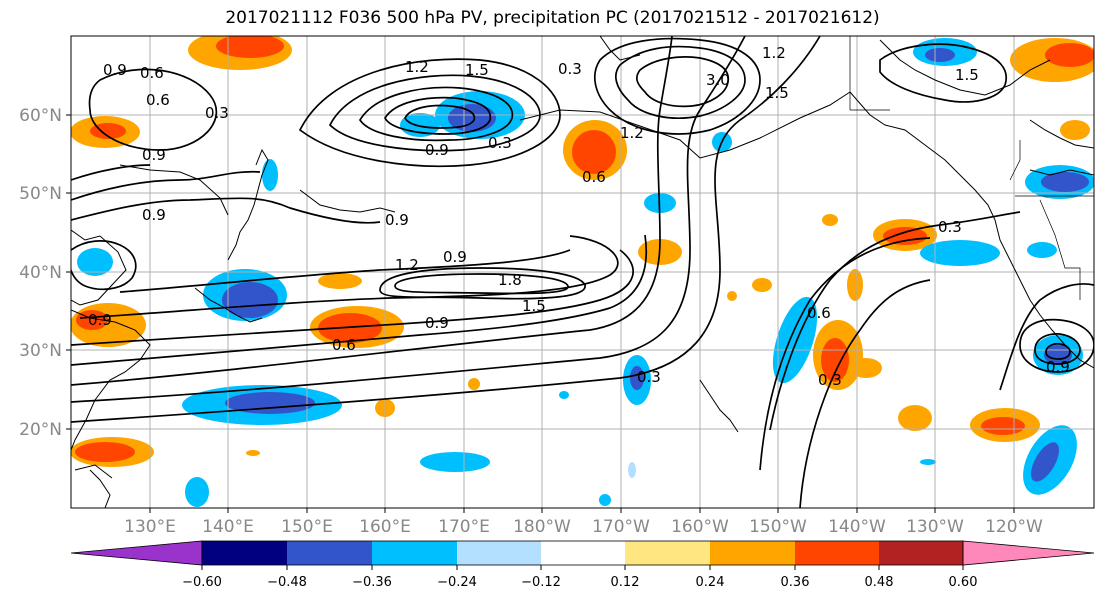 The height and width of the screenshot is (601, 1105). What do you see at coordinates (879, 582) in the screenshot?
I see `colorbar-tick-label: 0.48` at bounding box center [879, 582].